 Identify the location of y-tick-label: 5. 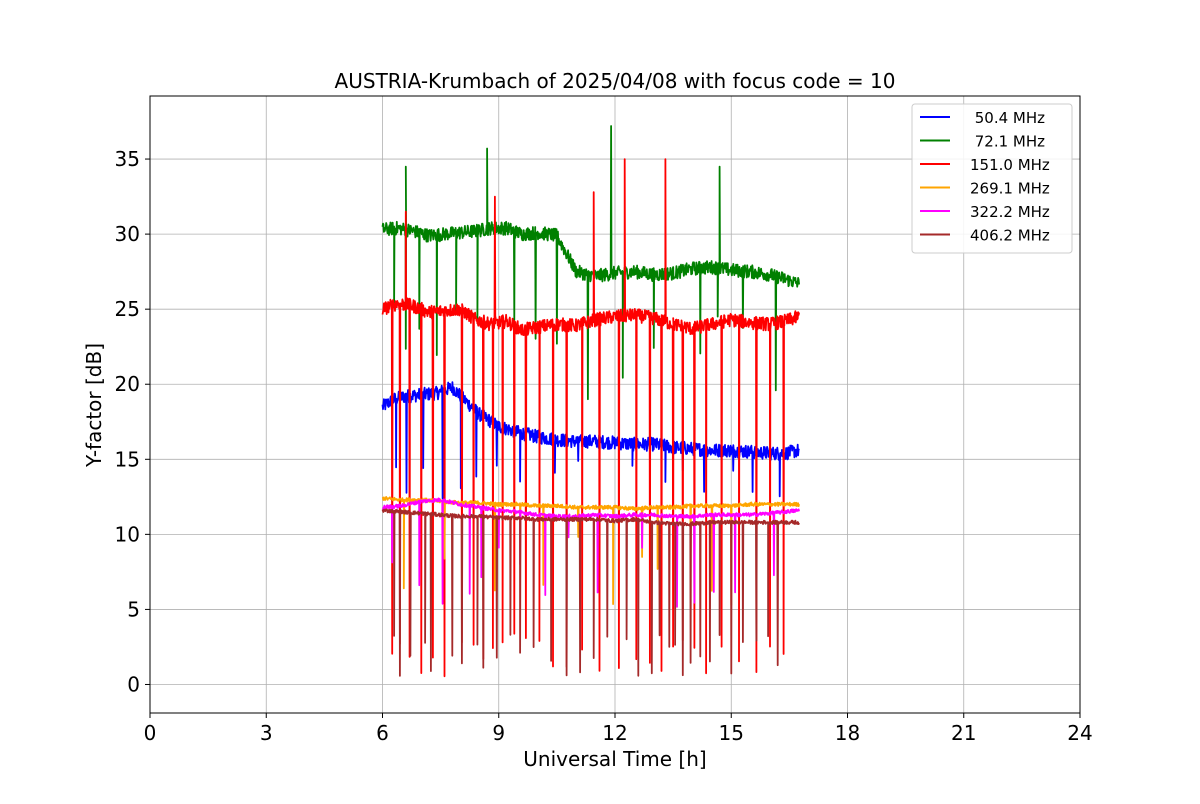
(133, 609).